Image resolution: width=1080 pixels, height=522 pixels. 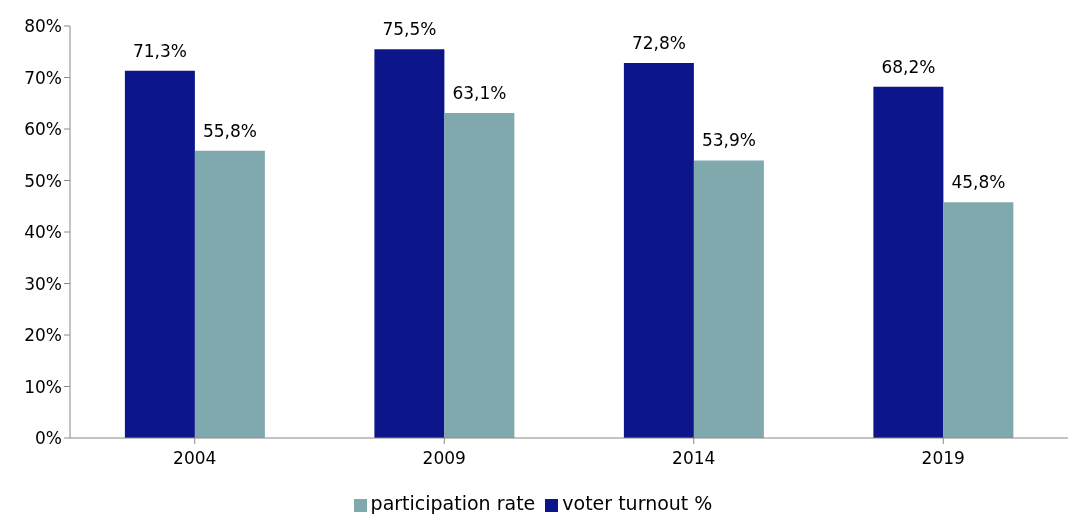 I want to click on y-tick-label: 0%, so click(x=48, y=438).